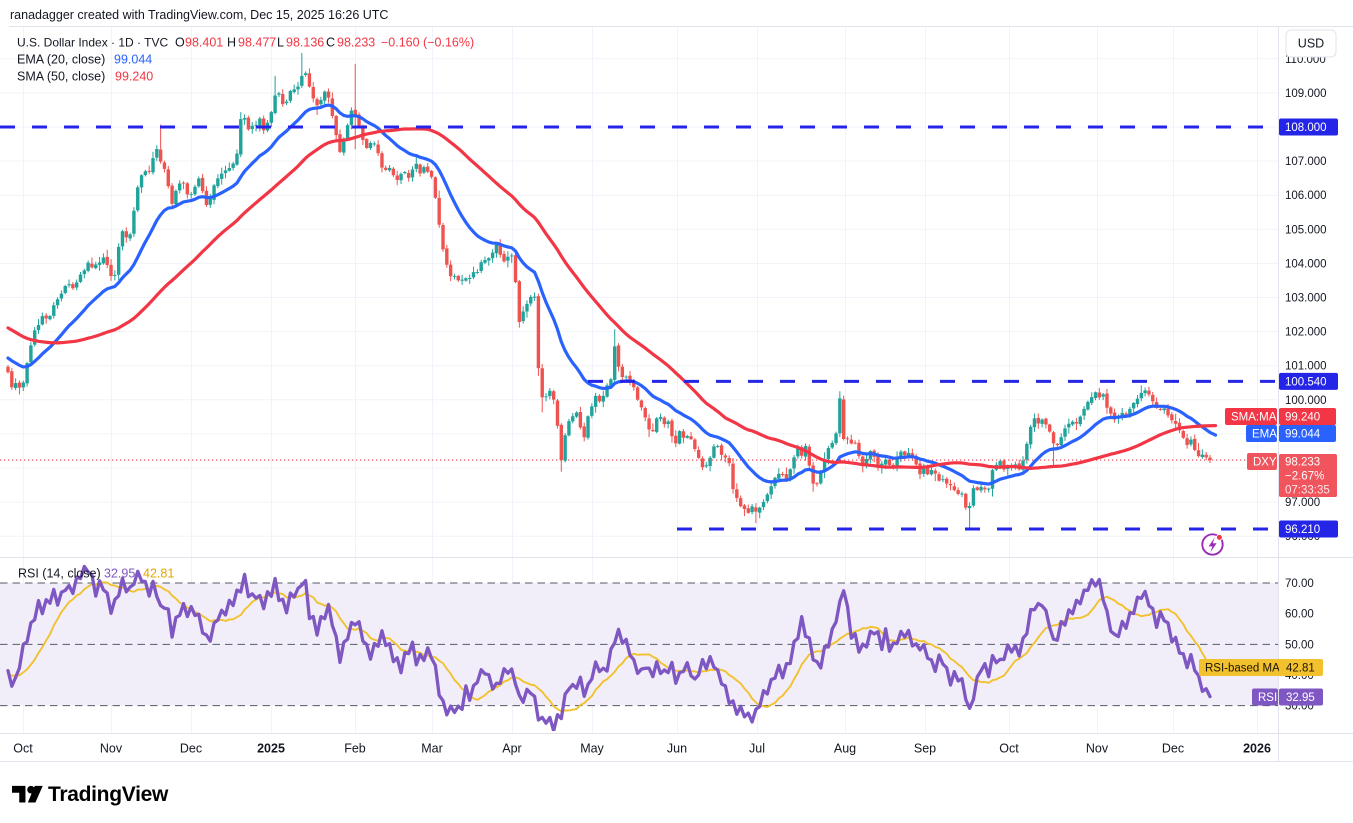 The image size is (1353, 823). Describe the element at coordinates (1254, 418) in the screenshot. I see `svg-text: SMA:MA` at that location.